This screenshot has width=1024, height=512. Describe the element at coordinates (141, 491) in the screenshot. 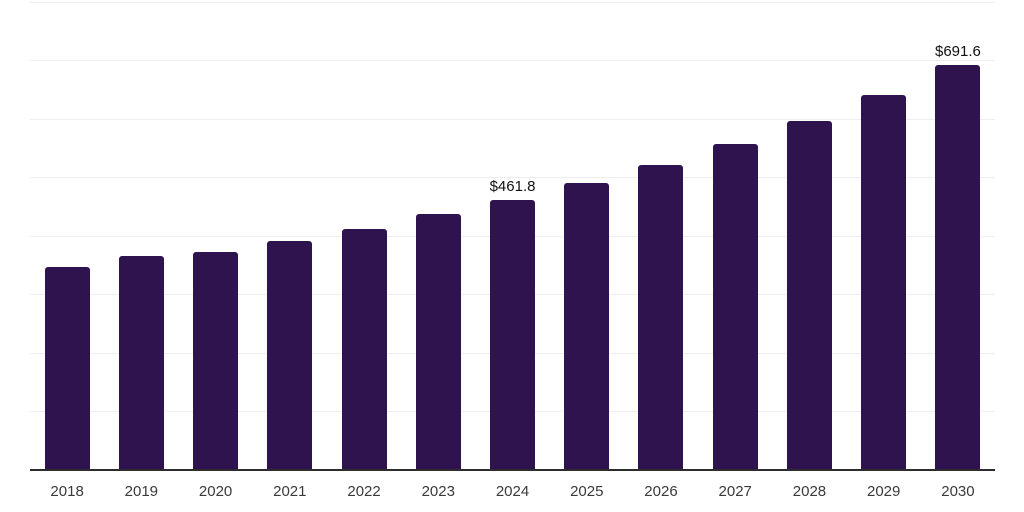

I see `x-tick-label-2019: 2019` at that location.